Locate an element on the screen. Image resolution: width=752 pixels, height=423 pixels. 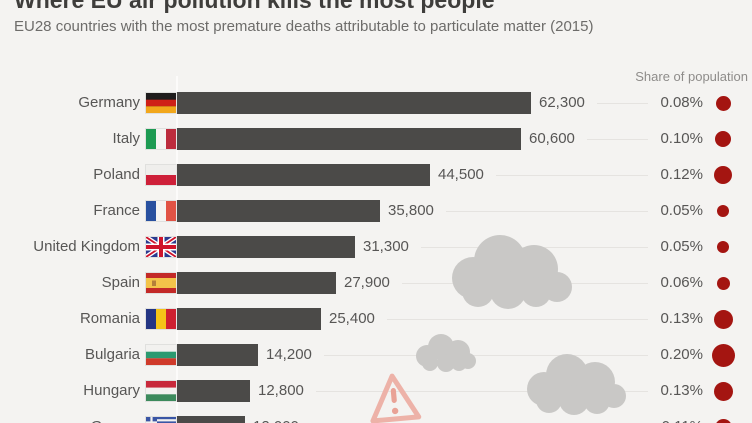
chart-row: Italy 60,600 0.10% is located at coordinates (376, 139).